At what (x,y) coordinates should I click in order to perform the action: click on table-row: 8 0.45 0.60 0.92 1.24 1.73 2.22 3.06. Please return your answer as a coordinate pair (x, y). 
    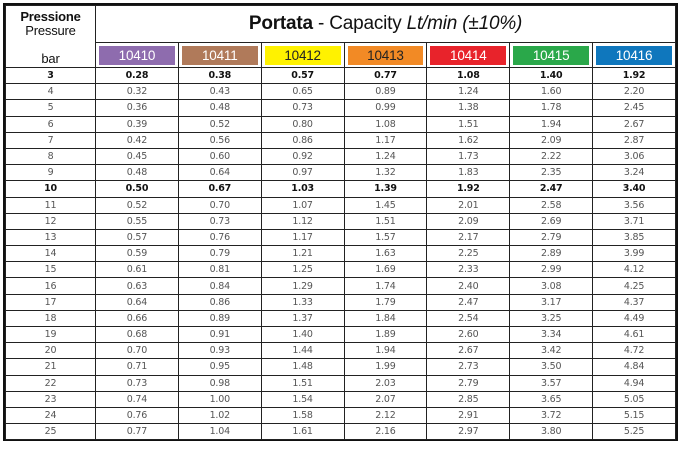
    Looking at the image, I should click on (340, 156).